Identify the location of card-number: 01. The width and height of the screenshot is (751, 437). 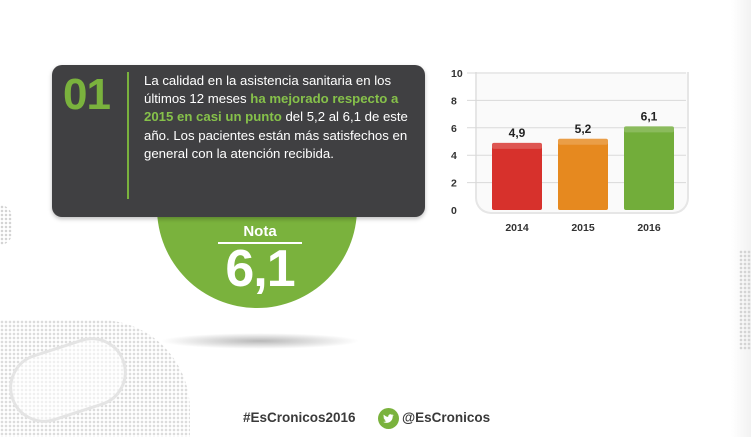
(87, 94).